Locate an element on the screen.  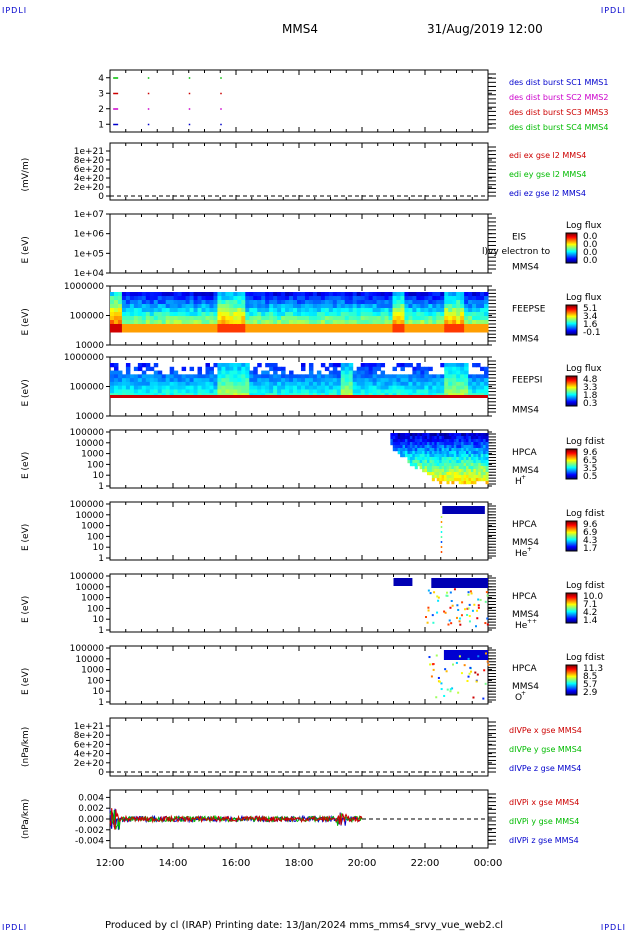
feepsi-colorbar-label: 4.8 is located at coordinates (590, 380).